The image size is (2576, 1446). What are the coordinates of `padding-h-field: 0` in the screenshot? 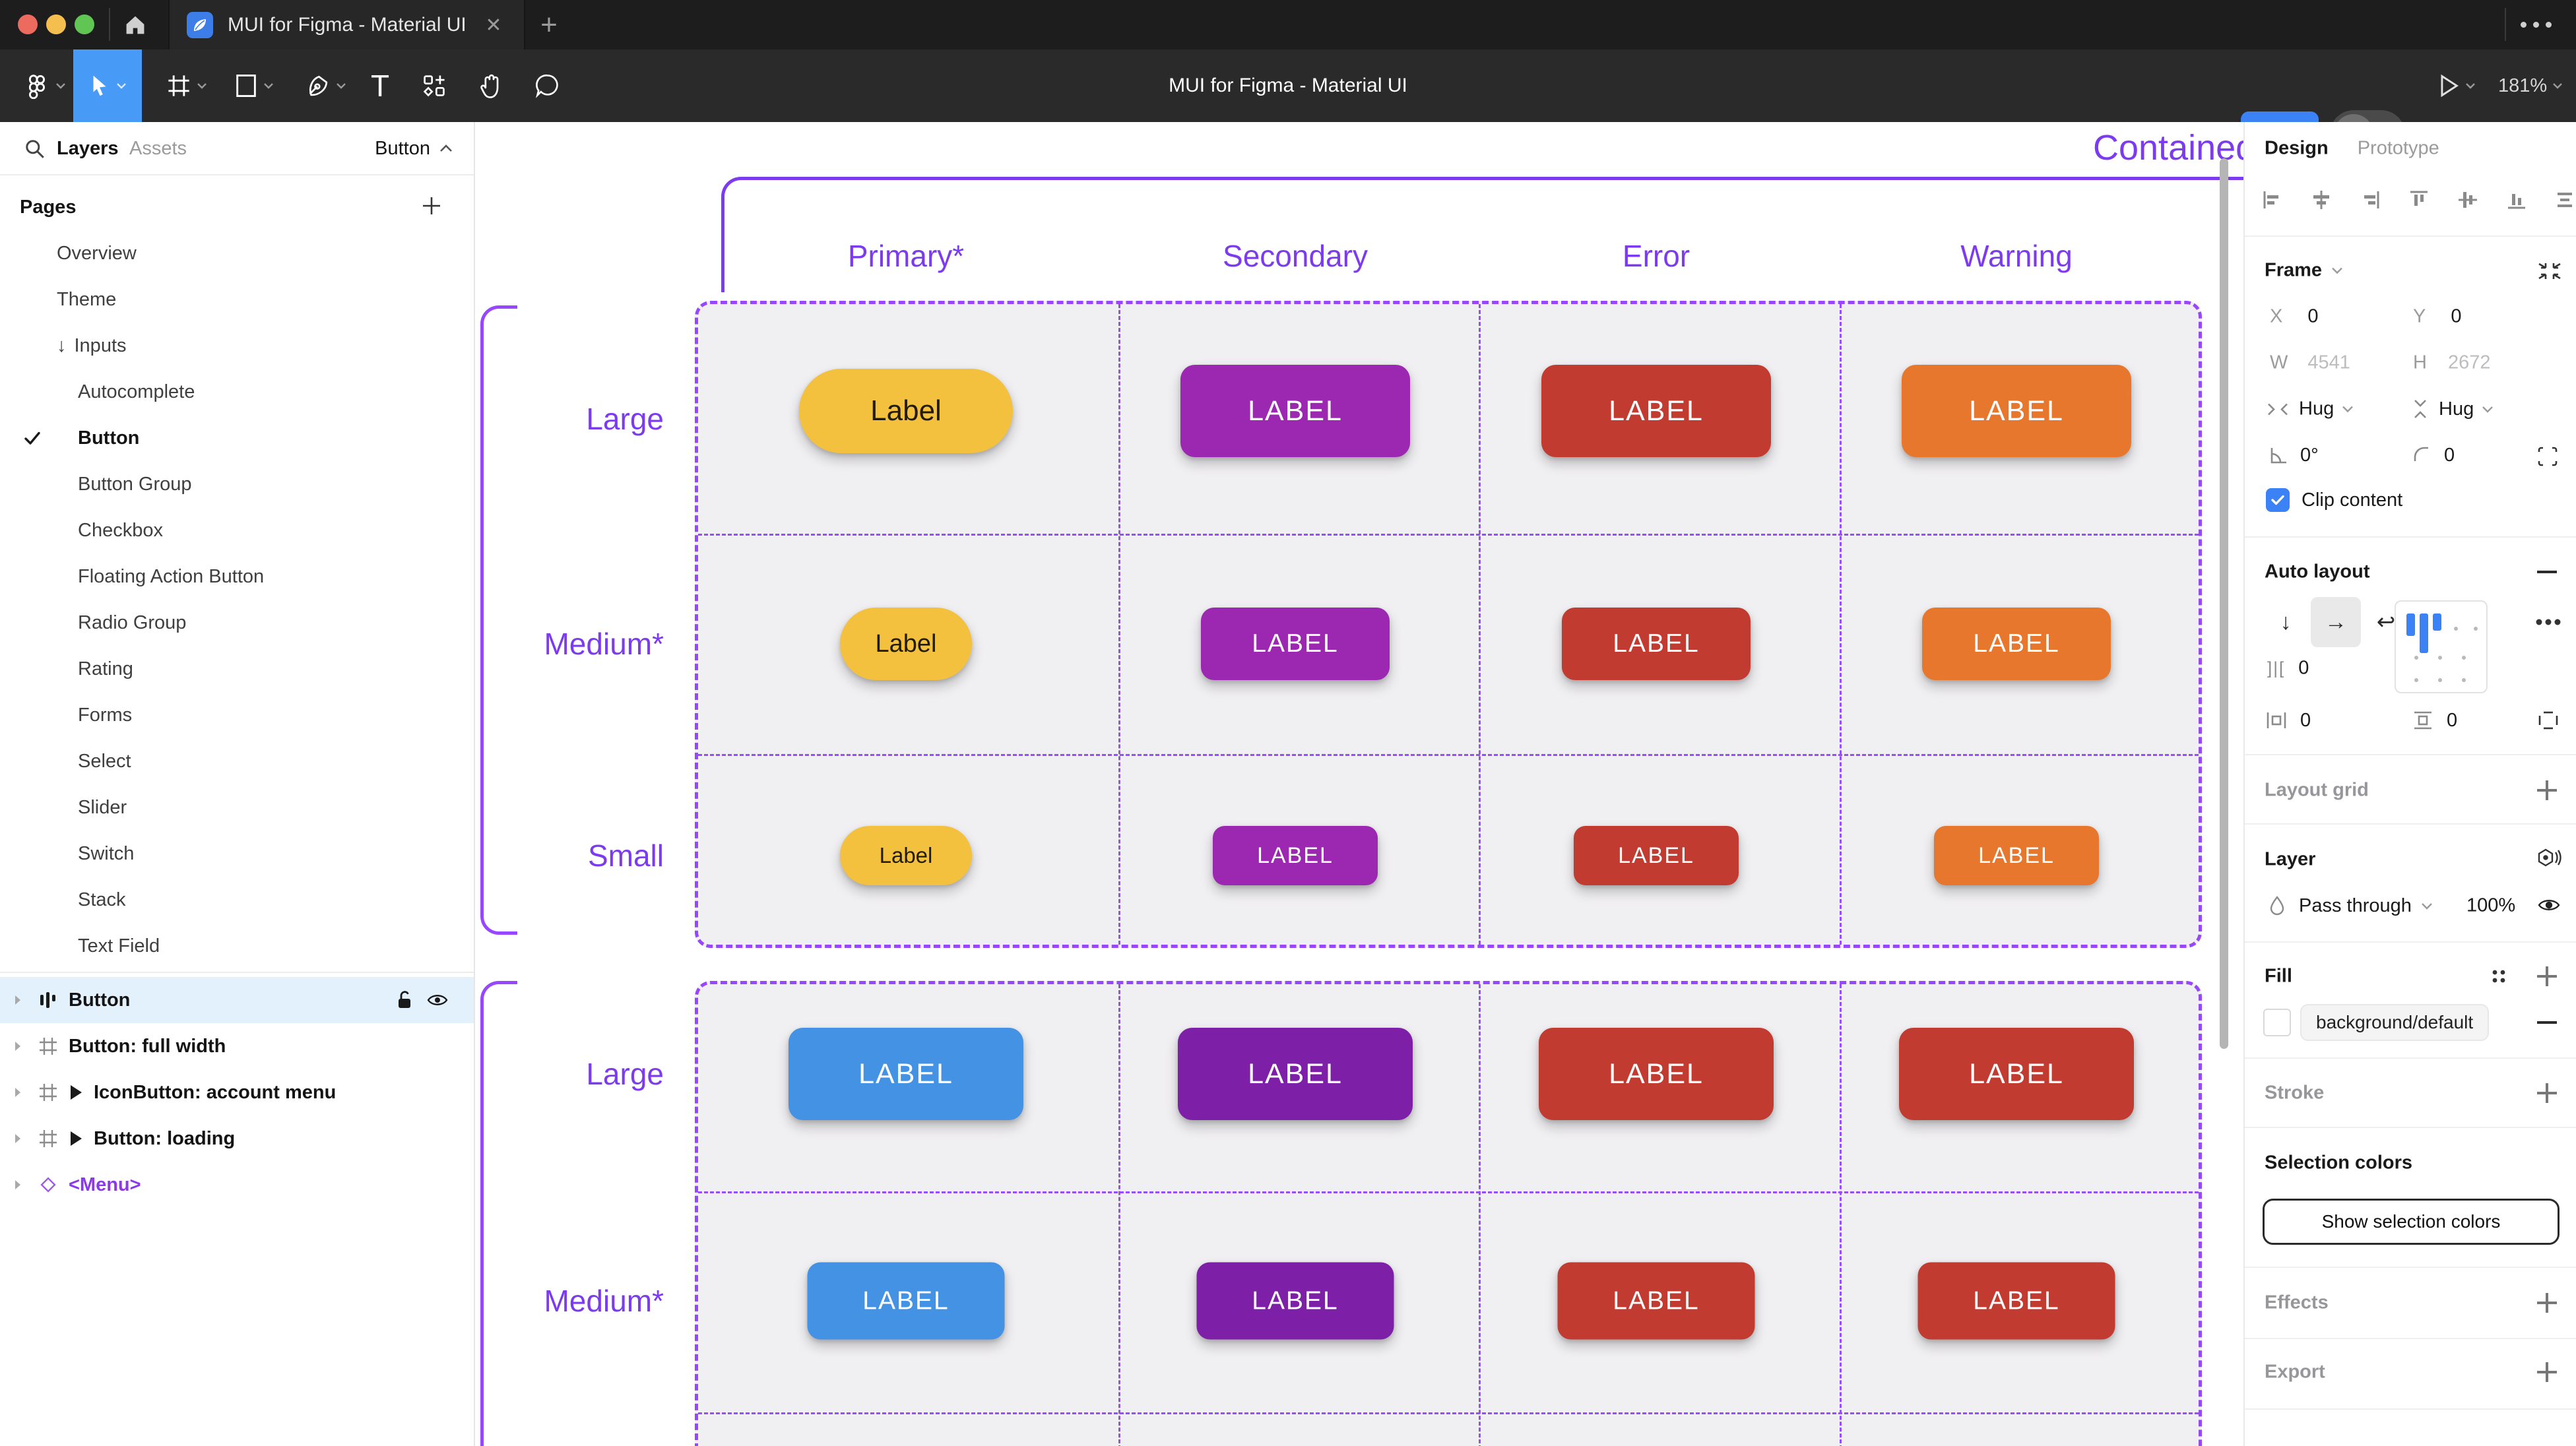 It's located at (2288, 720).